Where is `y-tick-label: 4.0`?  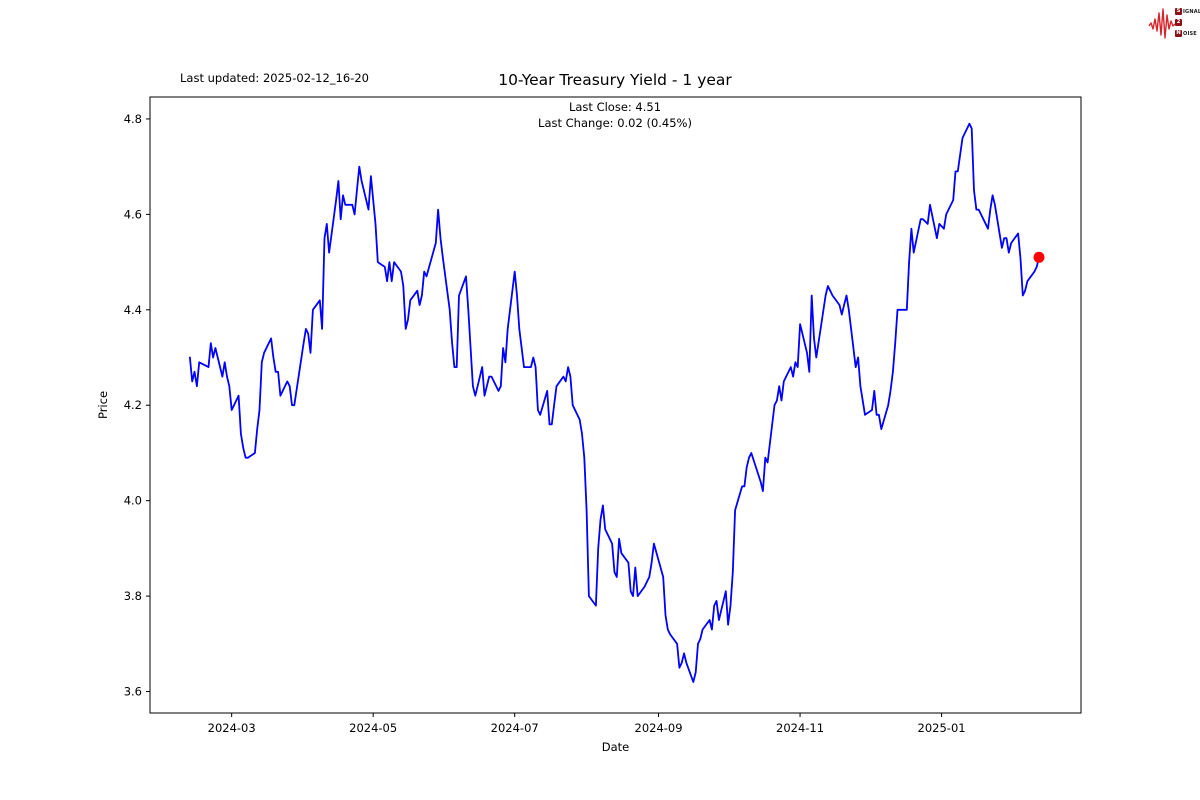 y-tick-label: 4.0 is located at coordinates (133, 501).